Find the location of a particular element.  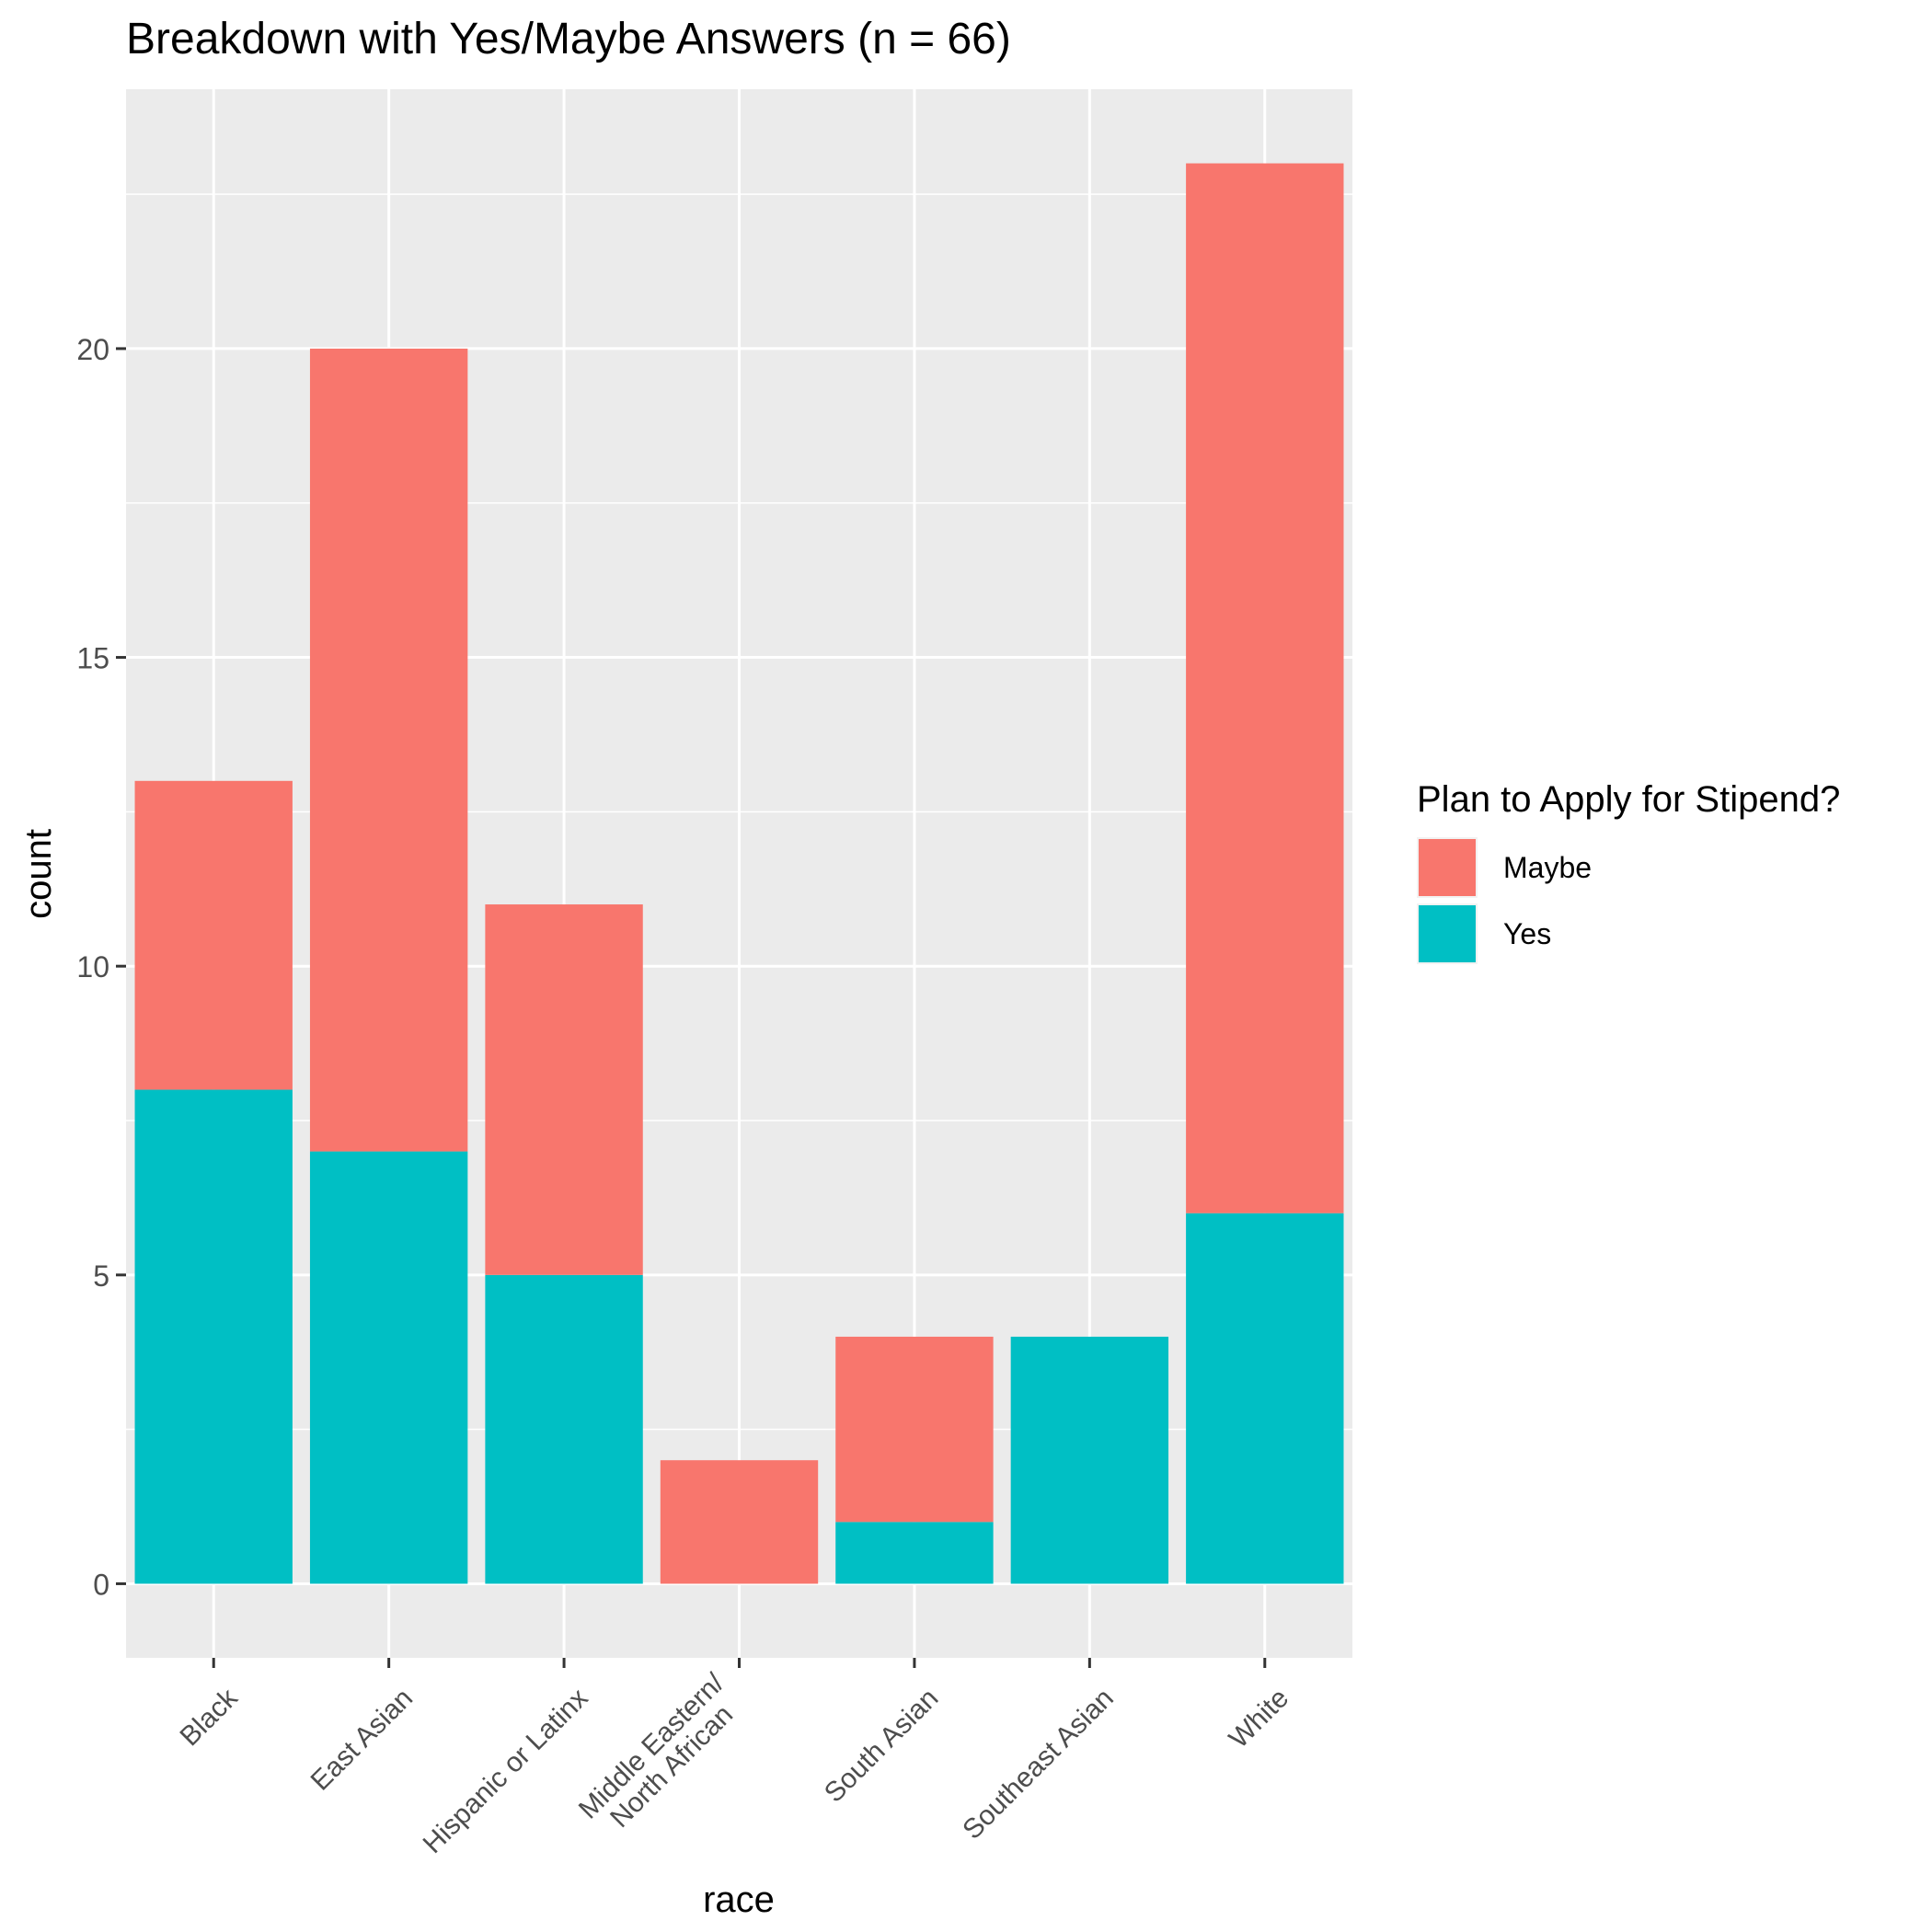

legend-label-yes: Yes is located at coordinates (1527, 933).